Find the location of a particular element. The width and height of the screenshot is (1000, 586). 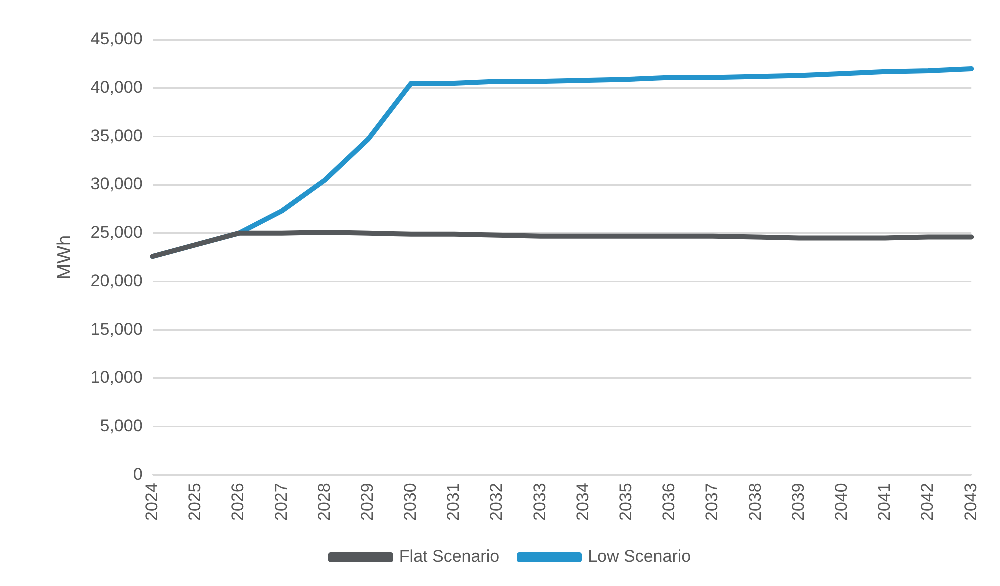

y-tick-label: 5,000 is located at coordinates (121, 426).